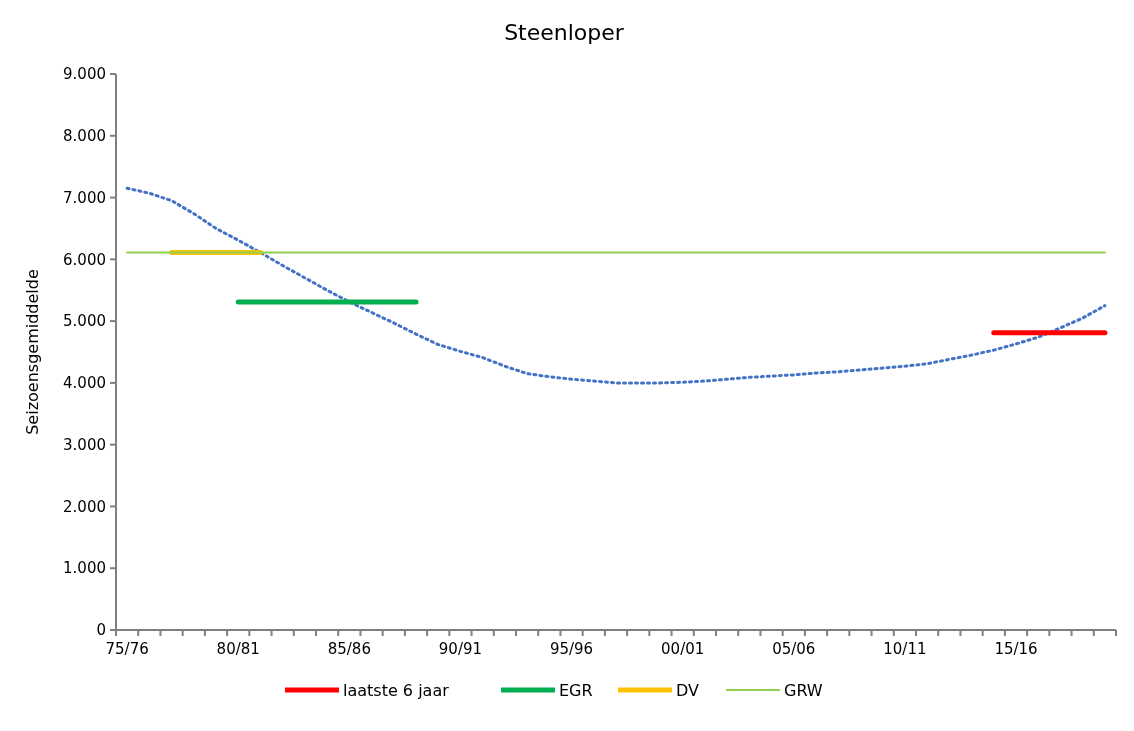  Describe the element at coordinates (688, 690) in the screenshot. I see `legend-label: DV` at that location.